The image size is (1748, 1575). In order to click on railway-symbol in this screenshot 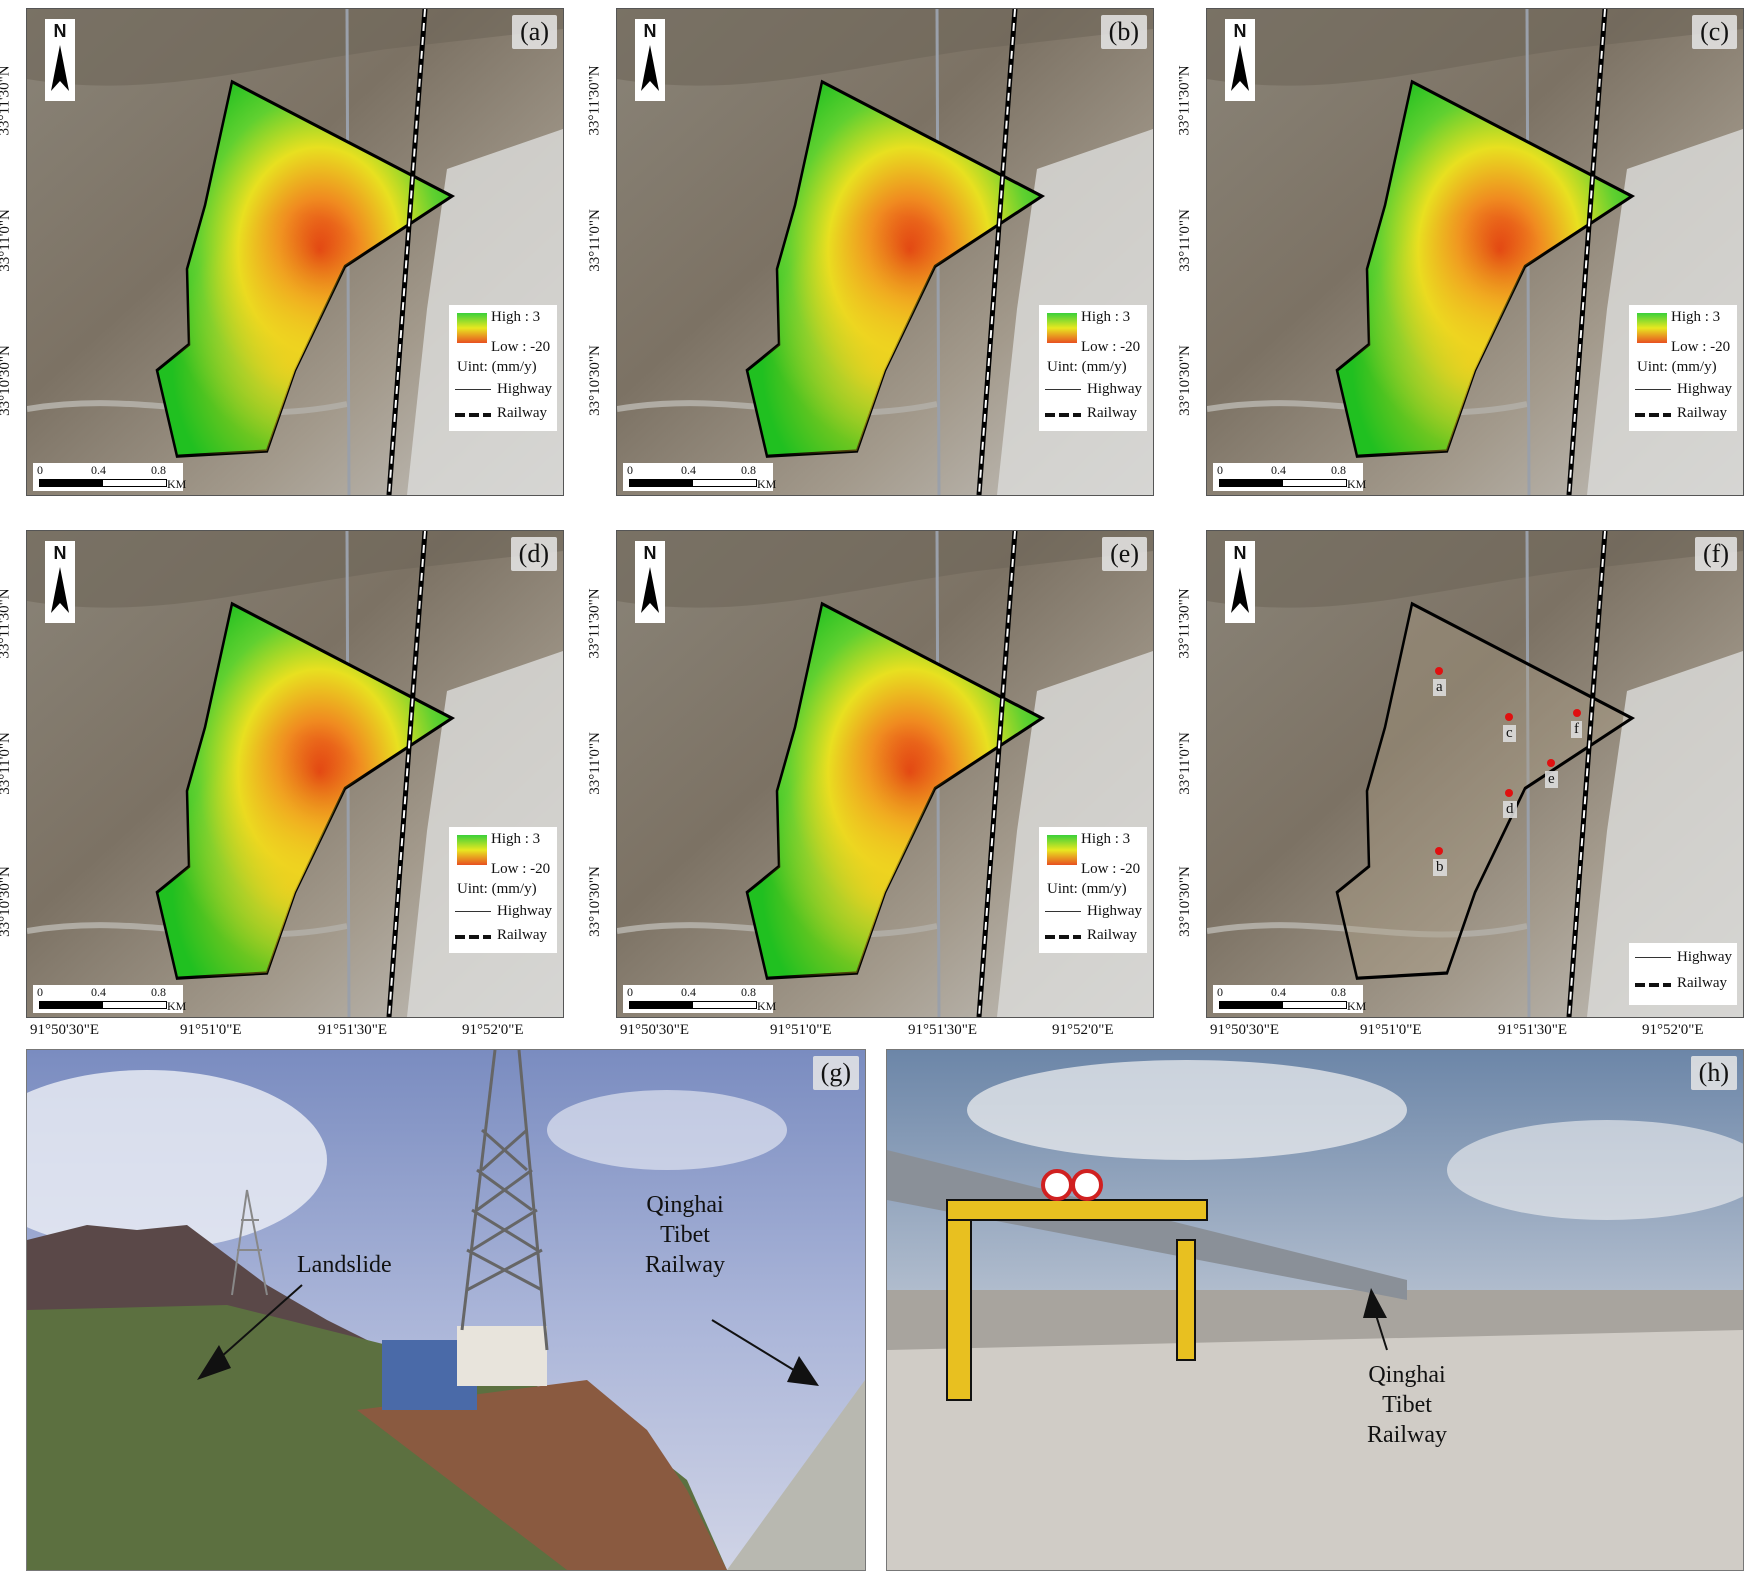, I will do `click(1063, 937)`.